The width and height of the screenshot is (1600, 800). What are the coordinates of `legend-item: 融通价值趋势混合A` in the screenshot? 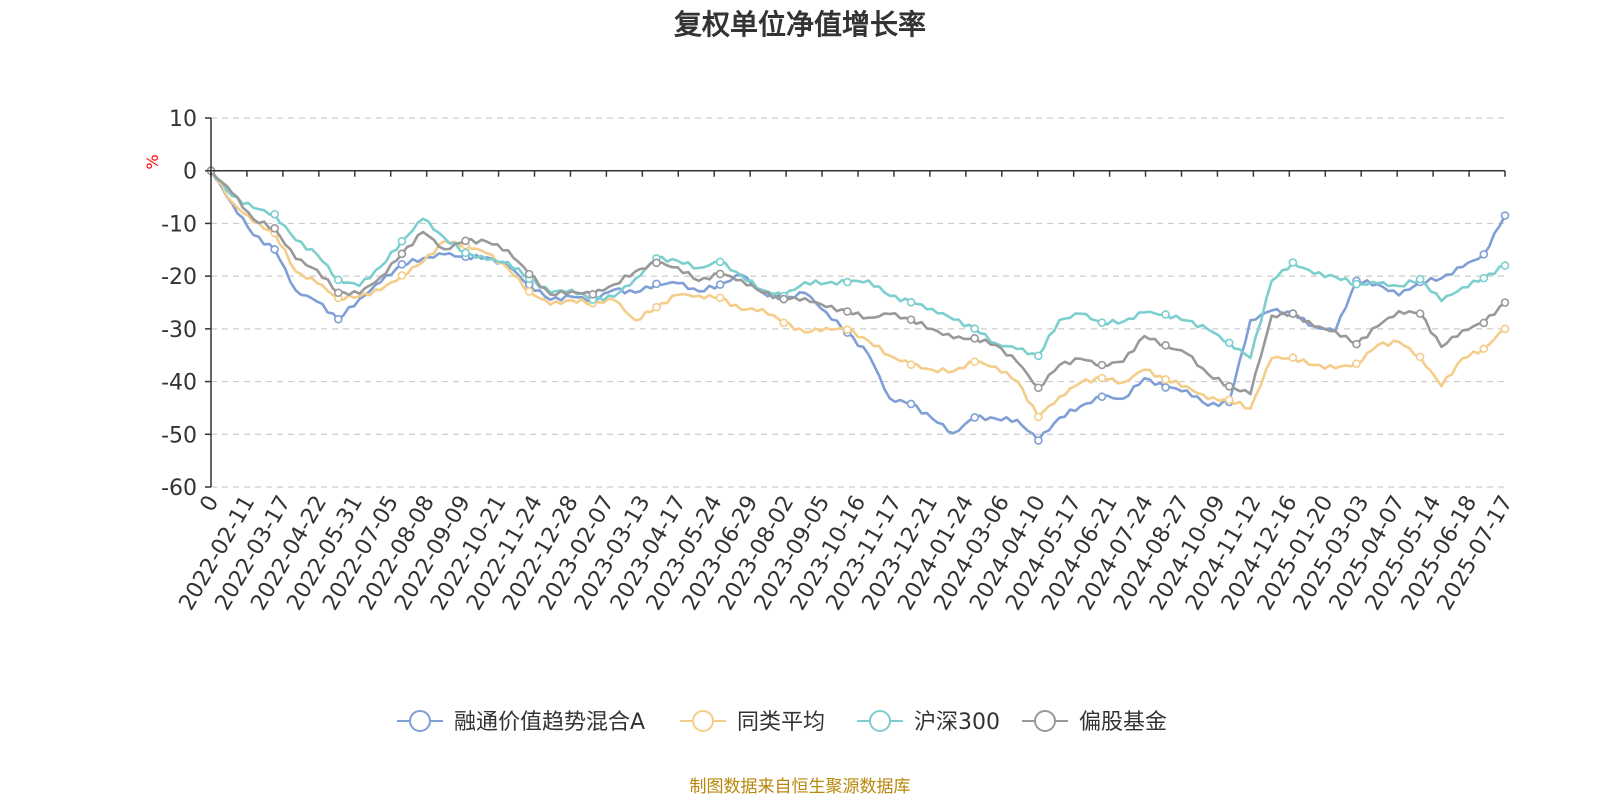 It's located at (521, 722).